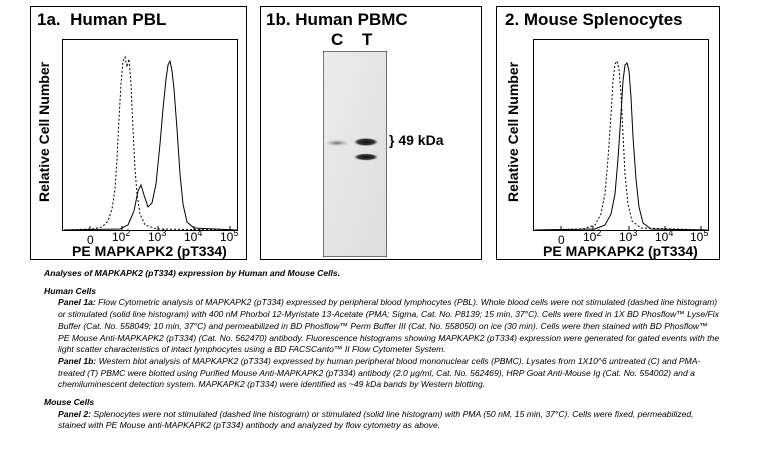 Image resolution: width=774 pixels, height=465 pixels. I want to click on panel-1a-stimulated-solid-line, so click(150, 145).